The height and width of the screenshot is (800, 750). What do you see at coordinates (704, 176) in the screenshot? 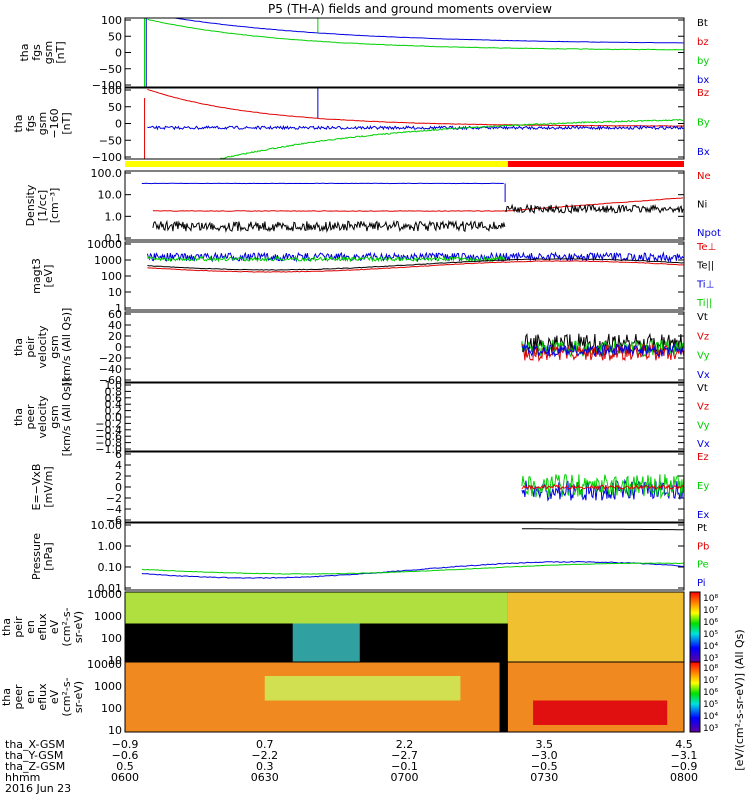
I see `legend-entry: Ne` at bounding box center [704, 176].